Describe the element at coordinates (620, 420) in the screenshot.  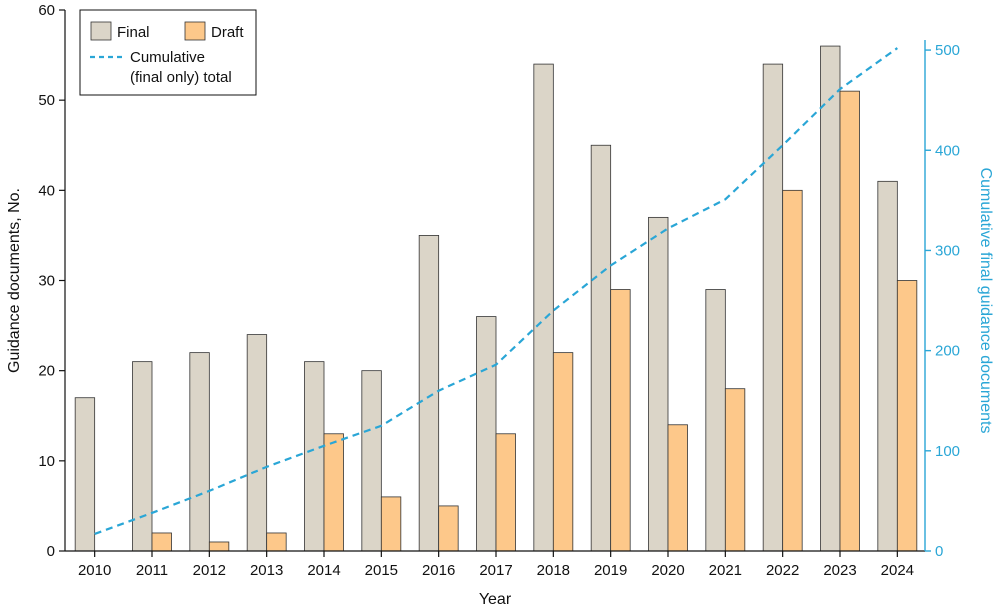
I see `bar-draft-2019` at that location.